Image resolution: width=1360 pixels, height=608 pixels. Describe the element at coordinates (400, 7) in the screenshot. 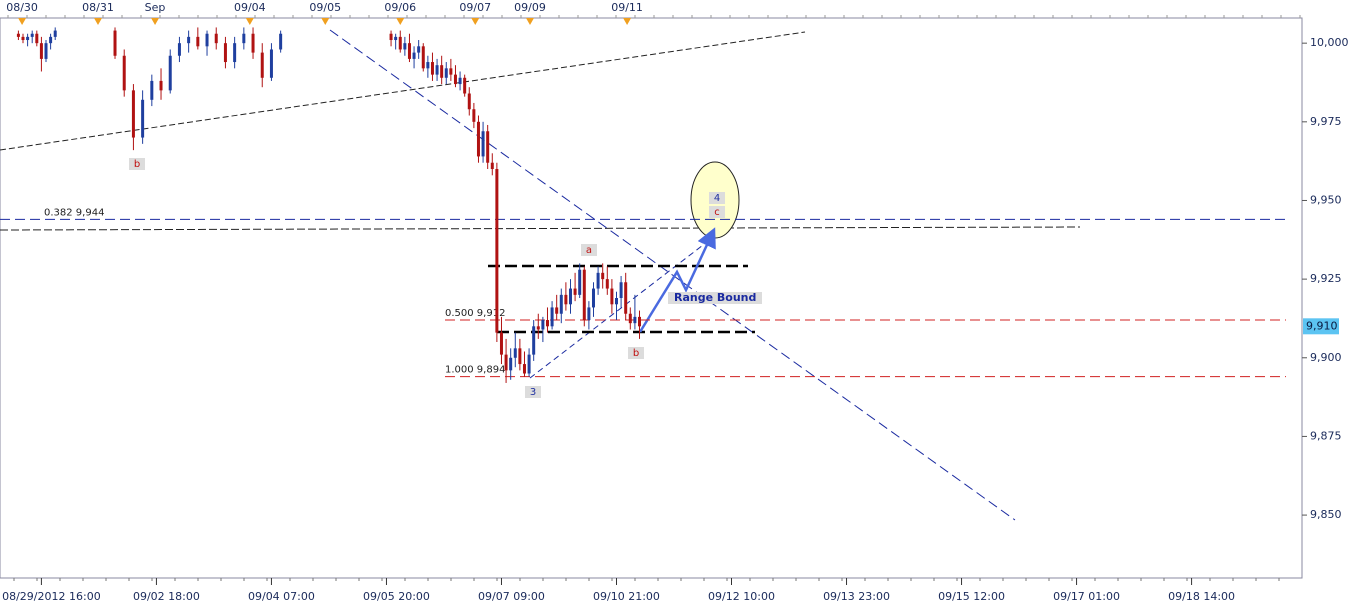

I see `top-tick-label: 09/06` at that location.